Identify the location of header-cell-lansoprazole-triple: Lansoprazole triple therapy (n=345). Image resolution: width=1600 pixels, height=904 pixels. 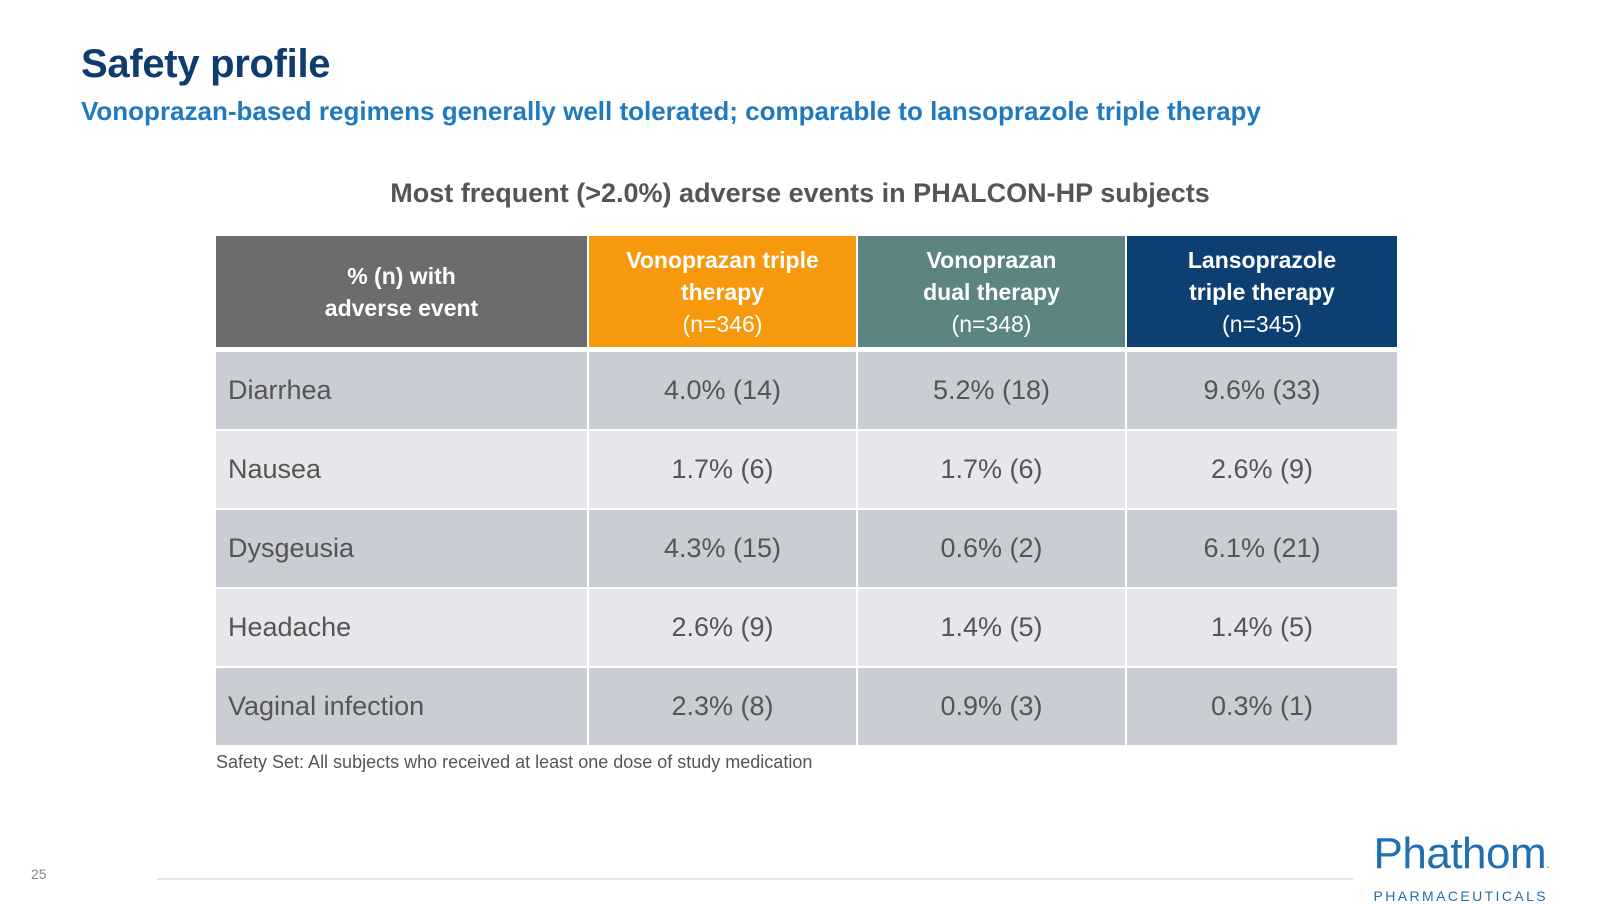
(1262, 294).